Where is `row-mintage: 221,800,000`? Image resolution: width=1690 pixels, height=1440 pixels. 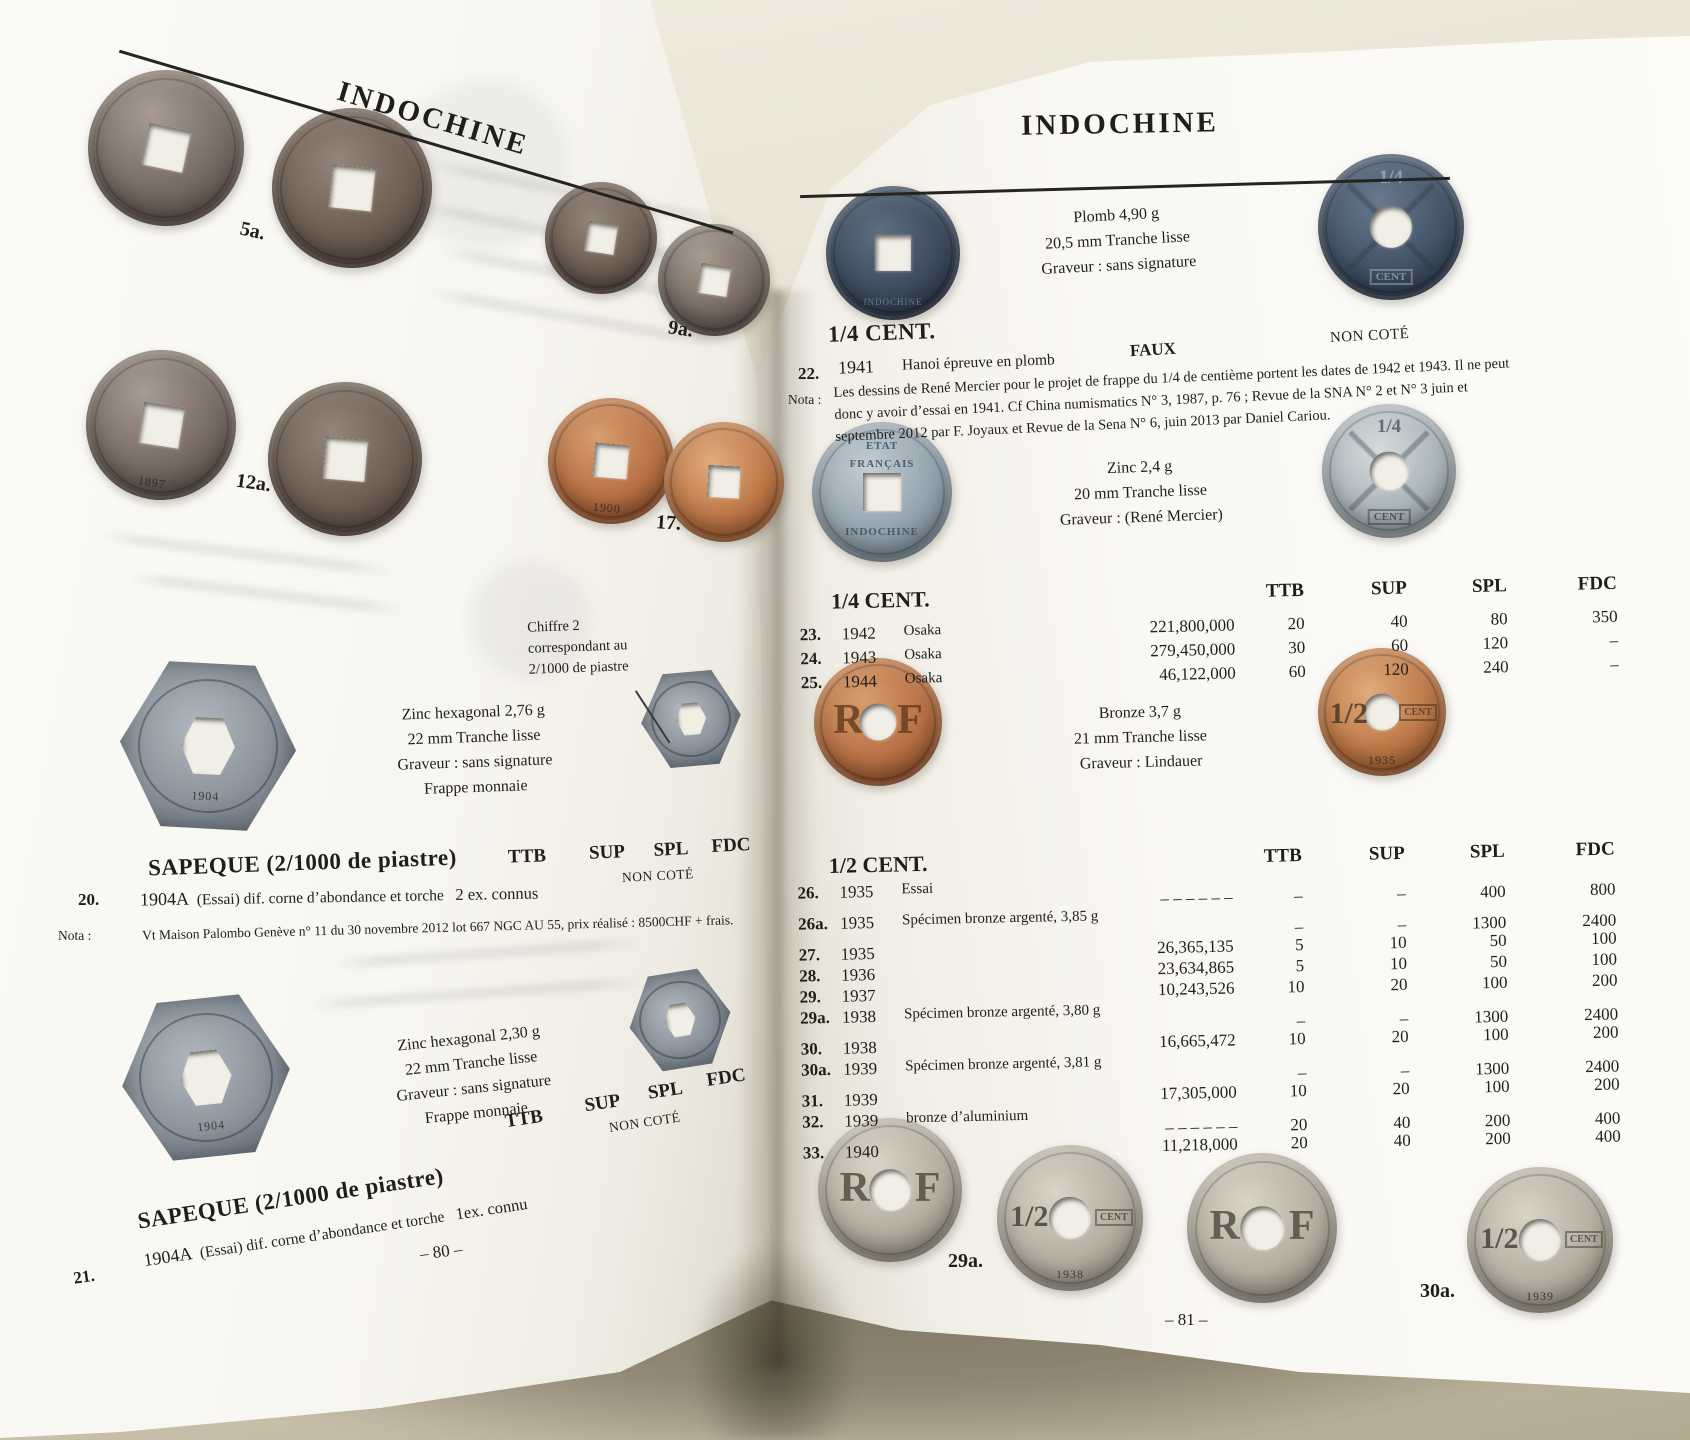 row-mintage: 221,800,000 is located at coordinates (1192, 626).